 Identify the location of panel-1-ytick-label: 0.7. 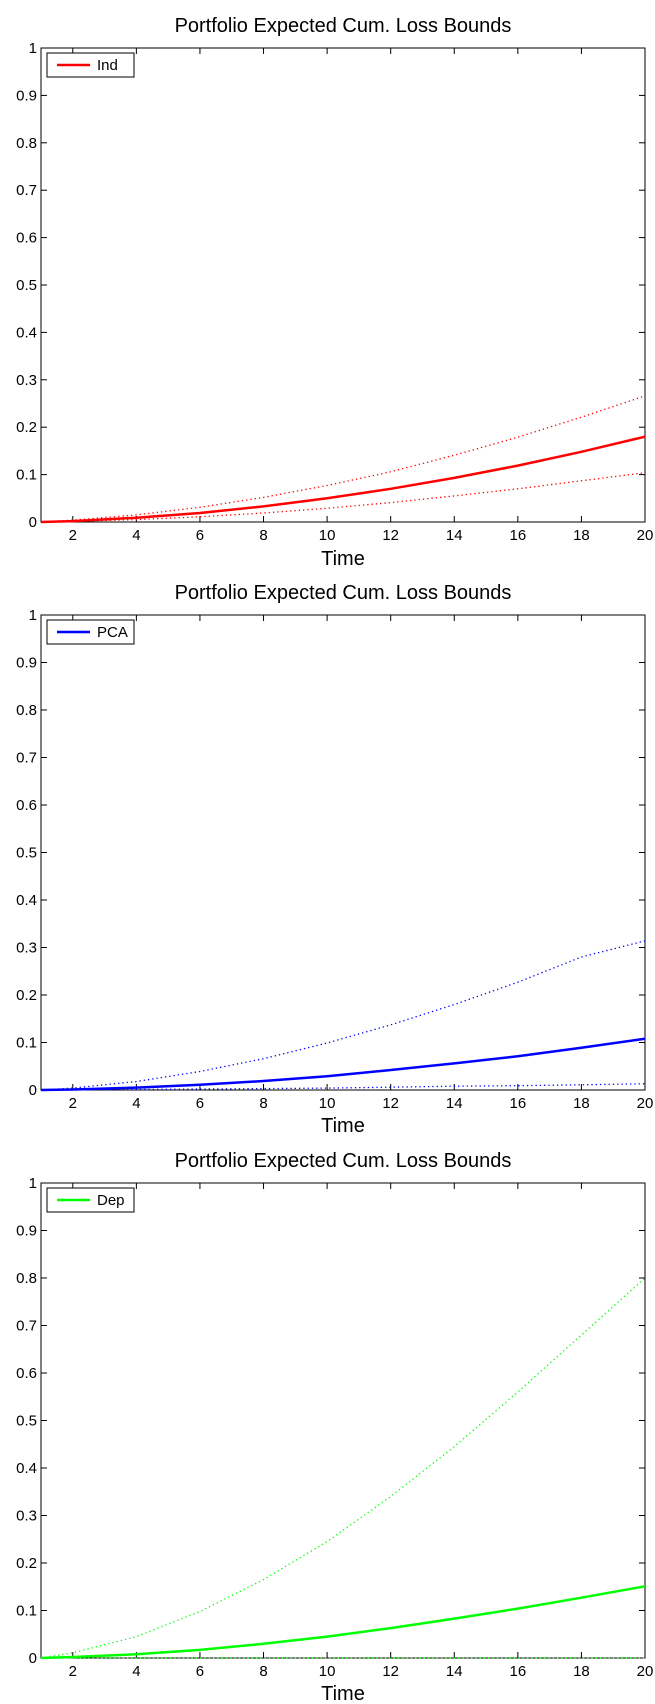
(26, 190).